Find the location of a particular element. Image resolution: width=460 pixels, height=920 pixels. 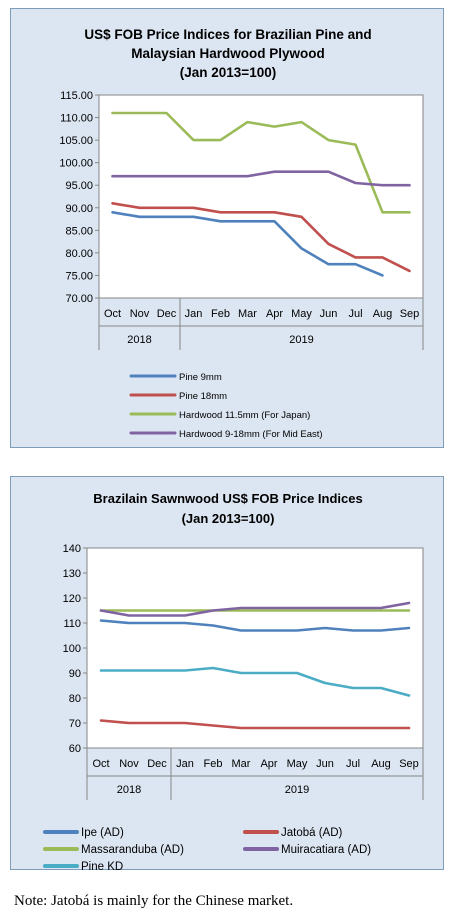

y-tick-label: 115.00 is located at coordinates (76, 96).